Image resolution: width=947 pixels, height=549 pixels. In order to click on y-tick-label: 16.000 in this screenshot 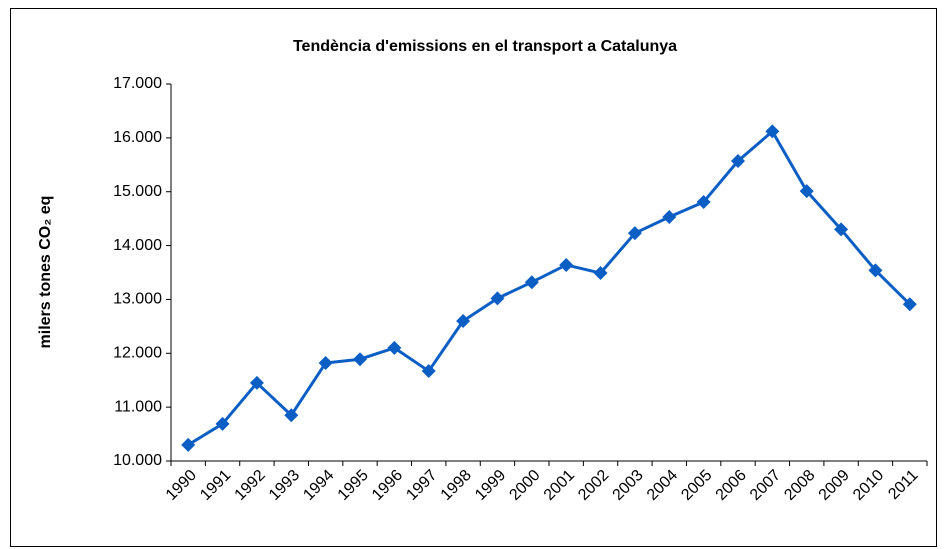, I will do `click(137, 137)`.